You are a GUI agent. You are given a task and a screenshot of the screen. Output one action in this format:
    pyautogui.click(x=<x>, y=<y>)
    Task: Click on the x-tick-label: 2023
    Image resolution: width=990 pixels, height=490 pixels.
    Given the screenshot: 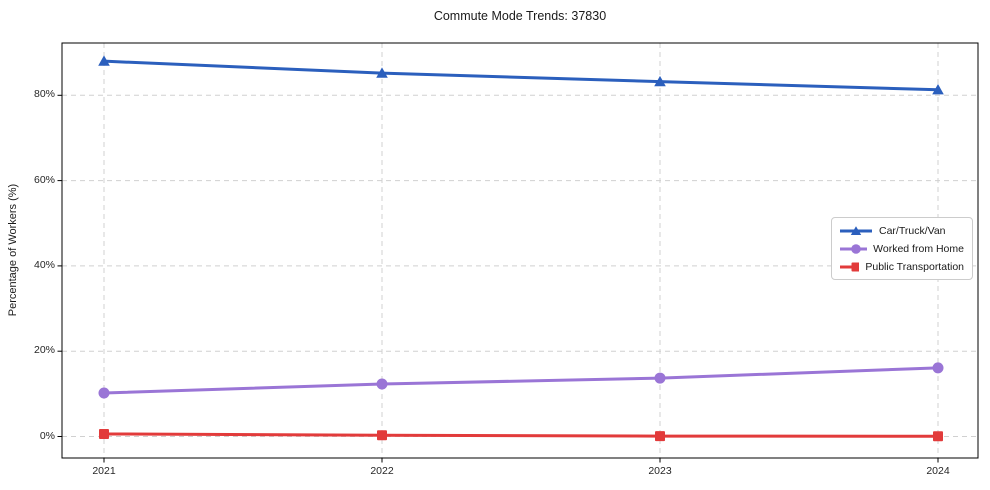 What is the action you would take?
    pyautogui.click(x=660, y=471)
    